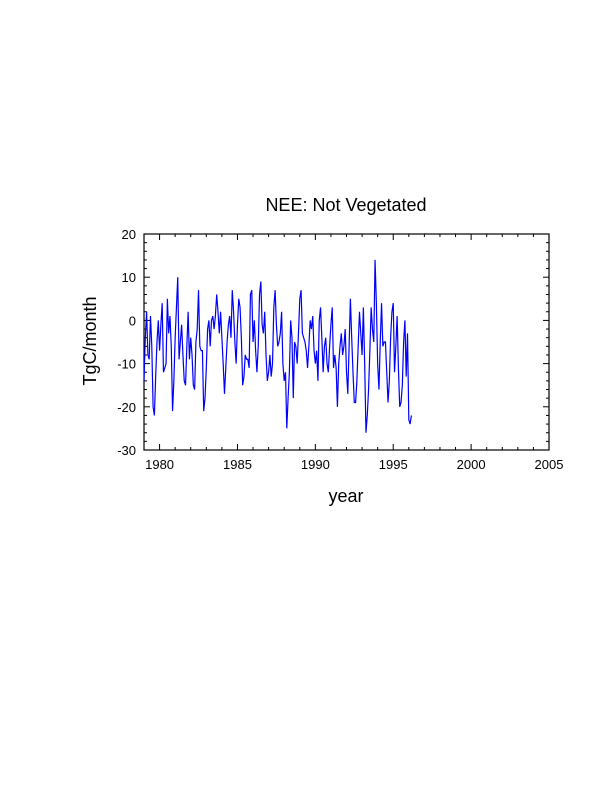  I want to click on x-axis-label: year, so click(345, 496).